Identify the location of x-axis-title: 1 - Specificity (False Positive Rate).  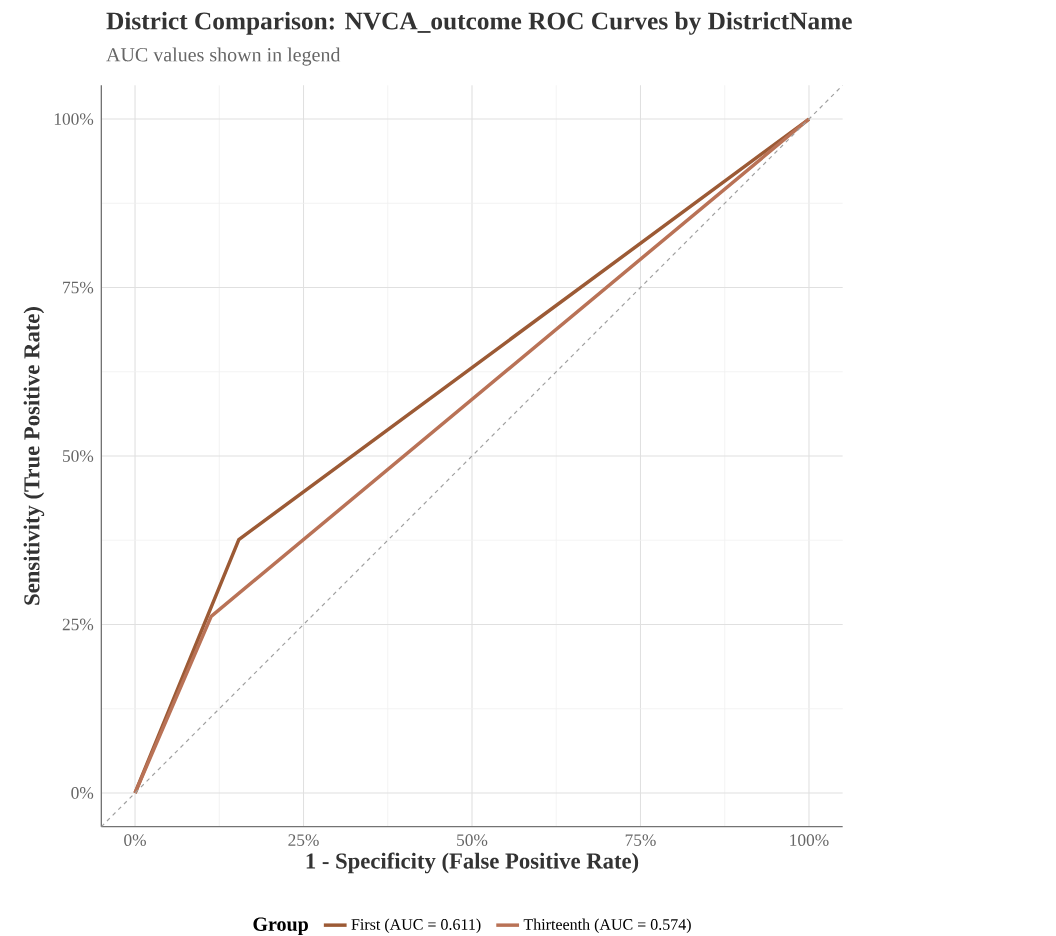
(472, 863).